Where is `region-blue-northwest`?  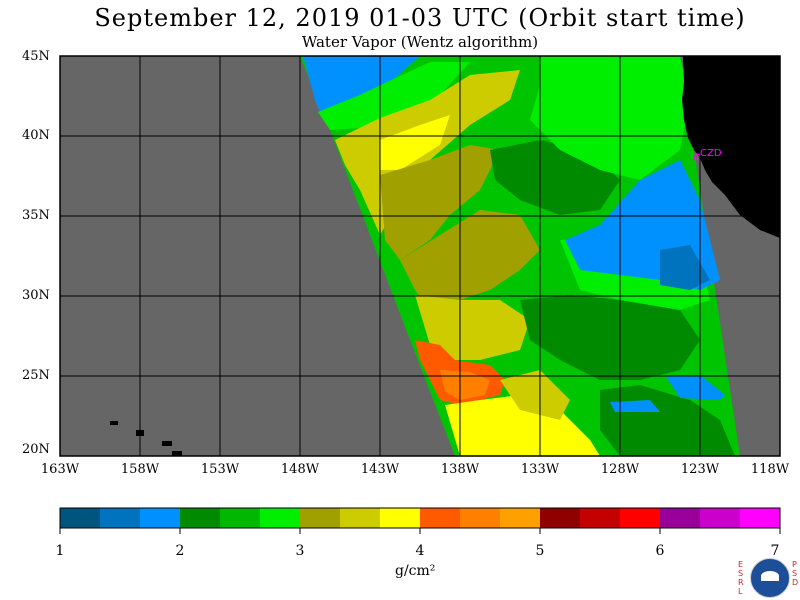 region-blue-northwest is located at coordinates (361, 84).